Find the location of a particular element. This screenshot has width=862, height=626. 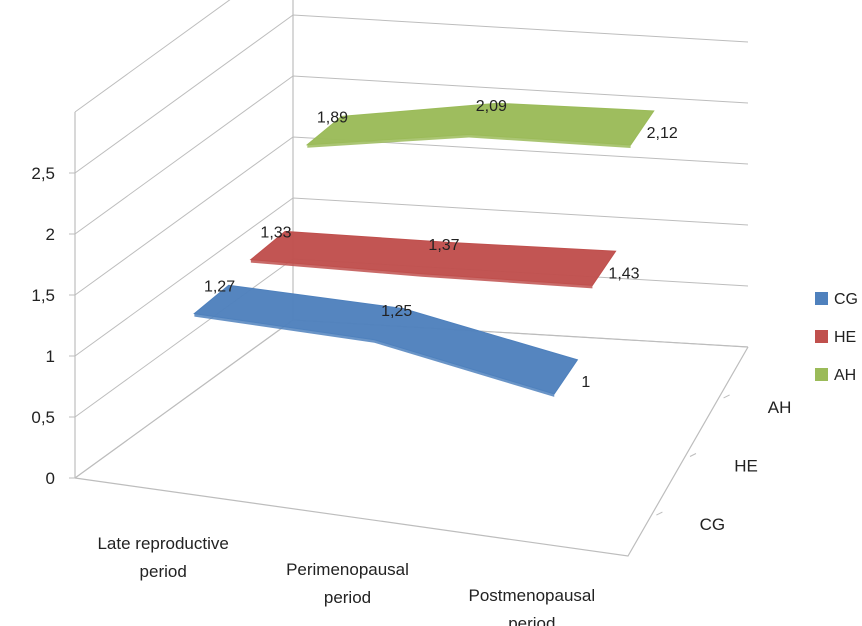

depth-axis-labels: CG HE AH is located at coordinates (724, 464).